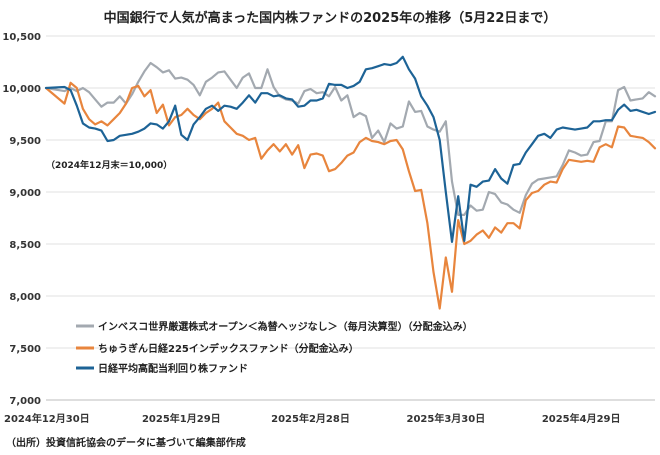 The height and width of the screenshot is (455, 660). What do you see at coordinates (330, 18) in the screenshot?
I see `chart-title: 中国銀行で人気が高まった国内株ファンドの2025年の推移（5月22日まで）` at bounding box center [330, 18].